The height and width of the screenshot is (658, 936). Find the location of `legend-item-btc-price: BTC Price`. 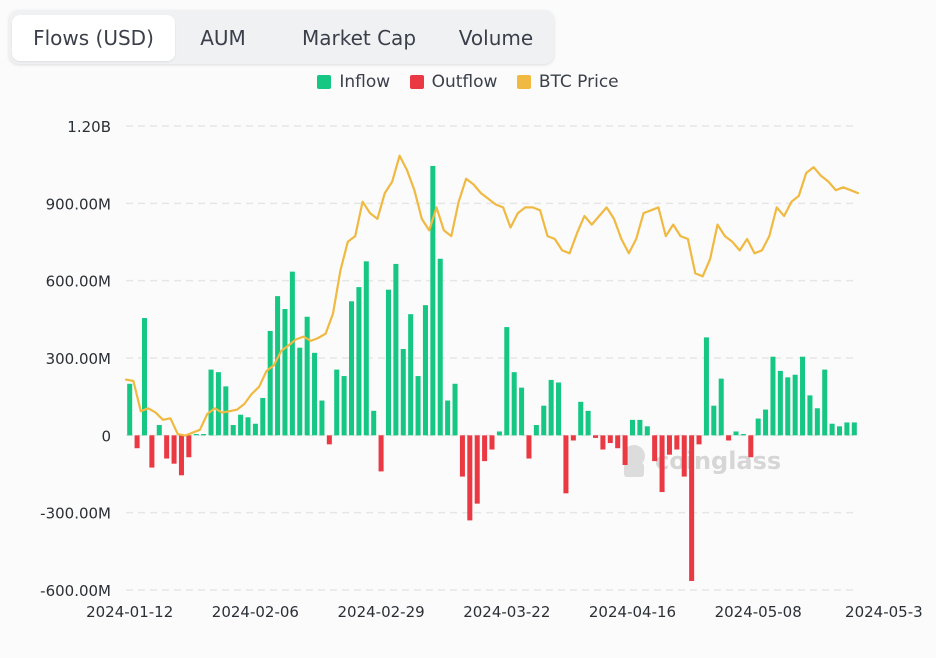

legend-item-btc-price: BTC Price is located at coordinates (567, 82).